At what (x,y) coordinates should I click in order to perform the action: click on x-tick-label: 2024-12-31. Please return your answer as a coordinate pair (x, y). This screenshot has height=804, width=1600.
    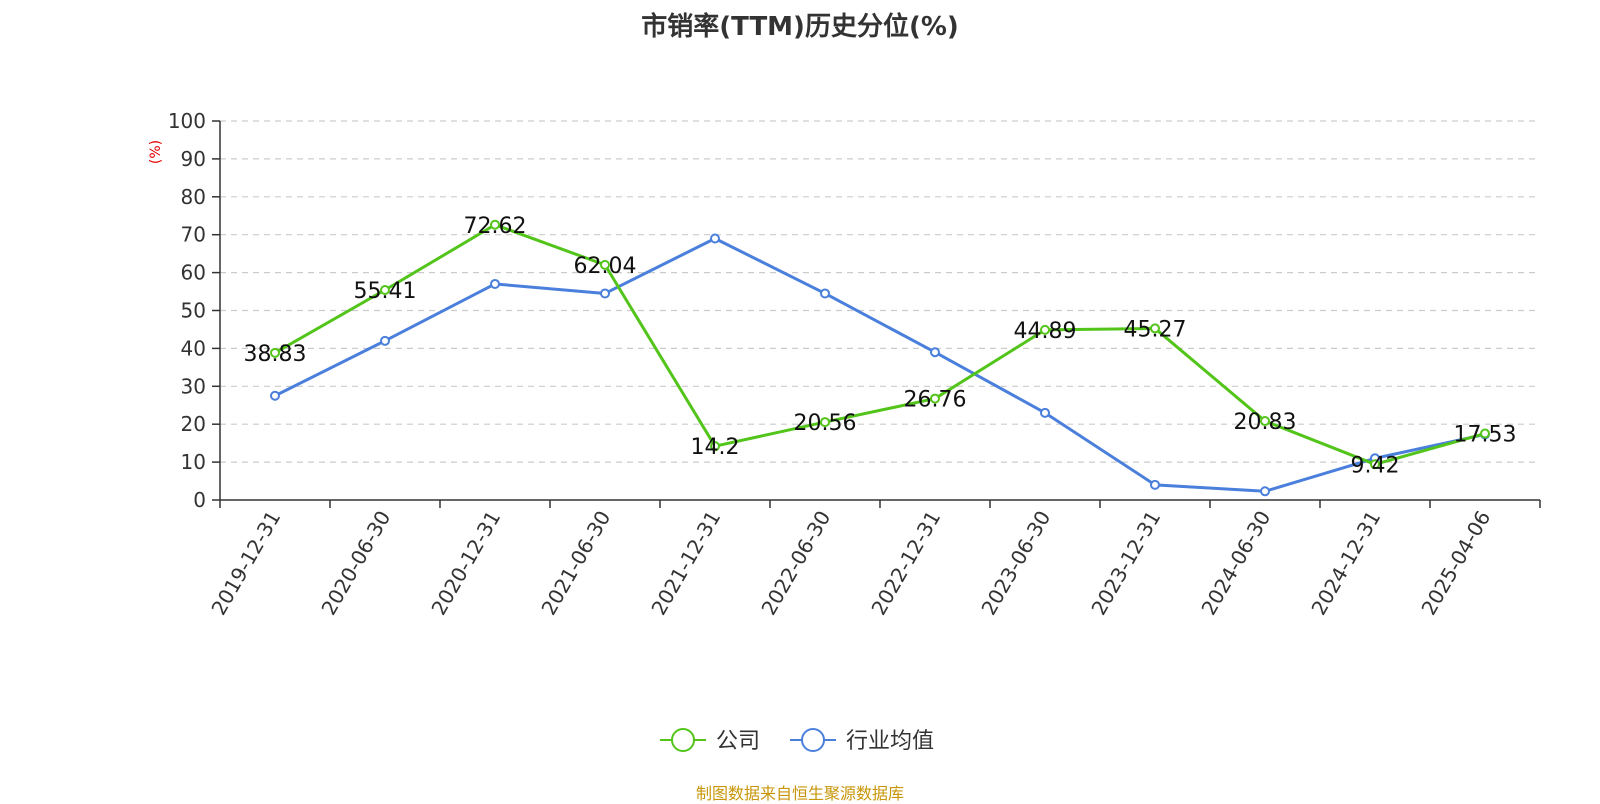
    Looking at the image, I should click on (1345, 563).